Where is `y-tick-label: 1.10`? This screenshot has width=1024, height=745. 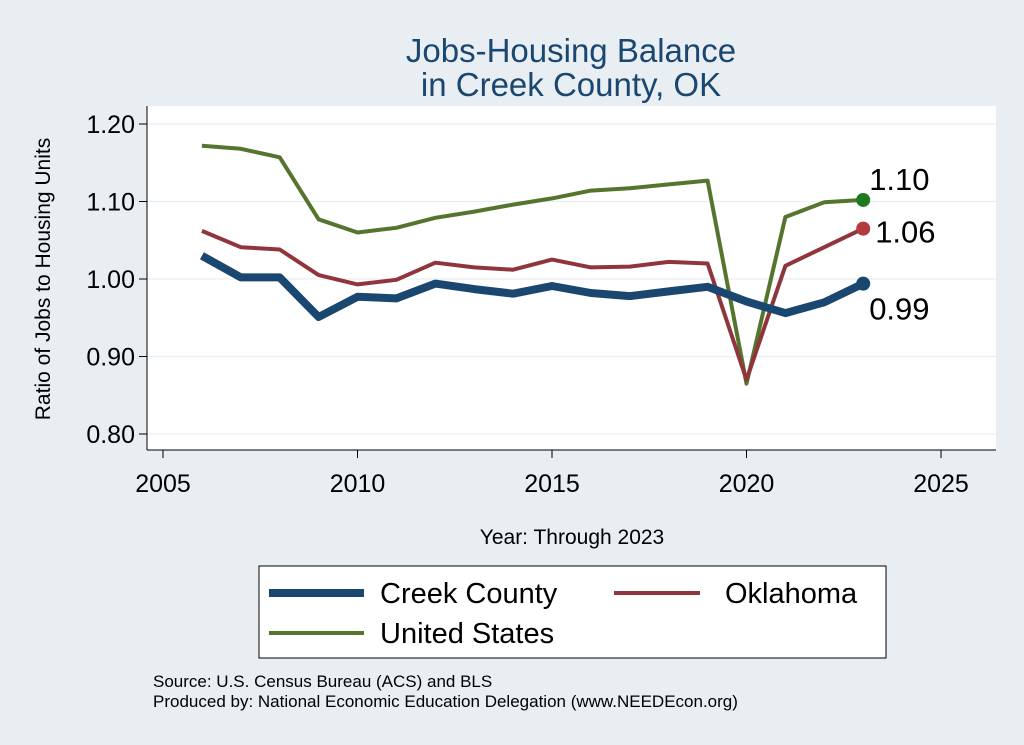
y-tick-label: 1.10 is located at coordinates (110, 203).